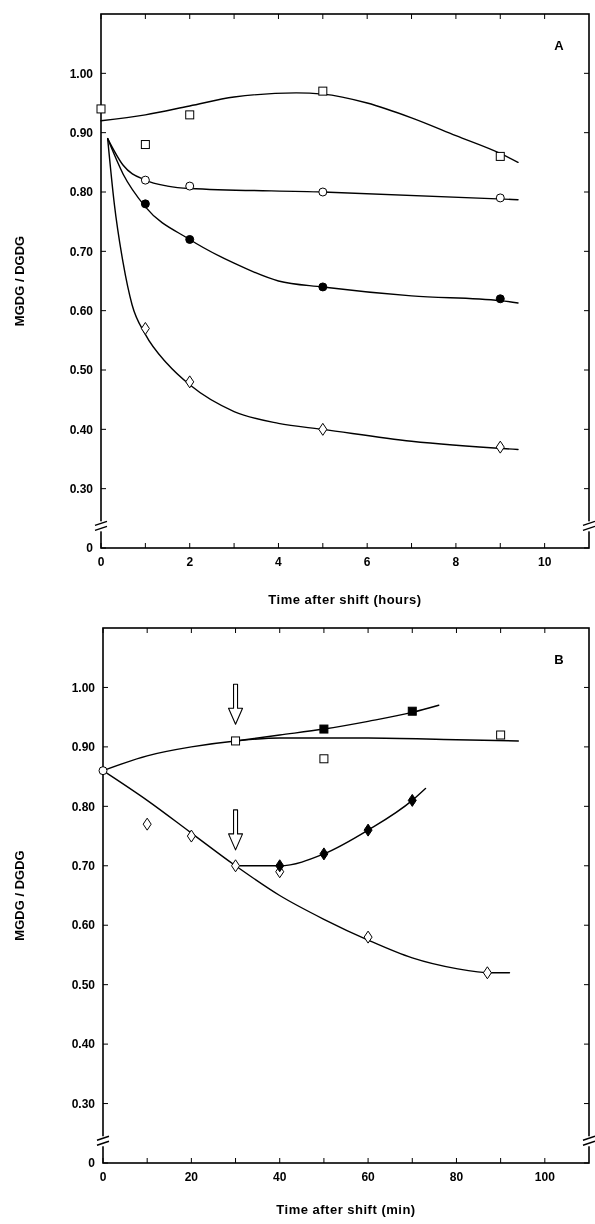  Describe the element at coordinates (191, 1177) in the screenshot. I see `x-tick-label: 20` at that location.